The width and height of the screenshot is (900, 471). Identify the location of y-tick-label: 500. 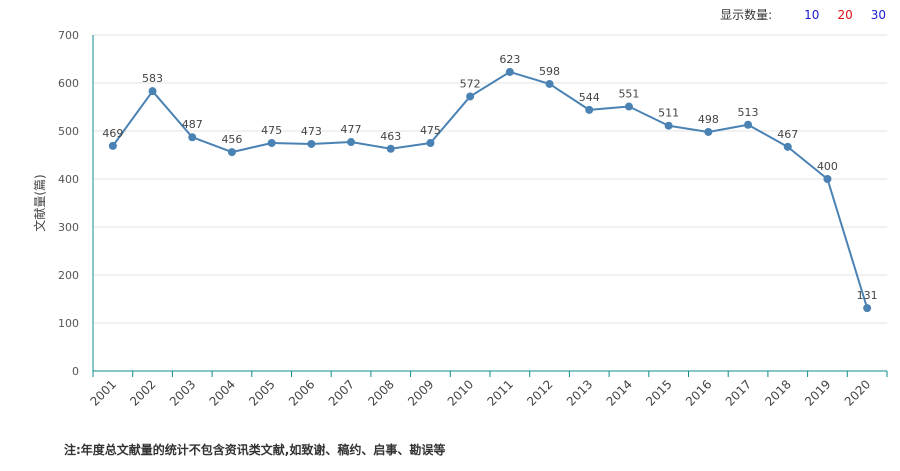
(68, 131).